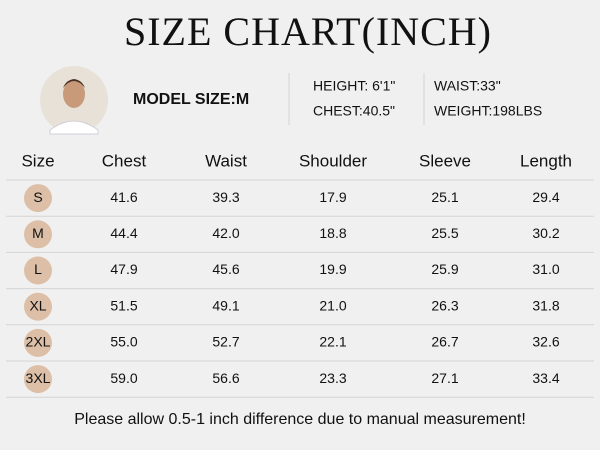  I want to click on measurement: 55.0, so click(123, 342).